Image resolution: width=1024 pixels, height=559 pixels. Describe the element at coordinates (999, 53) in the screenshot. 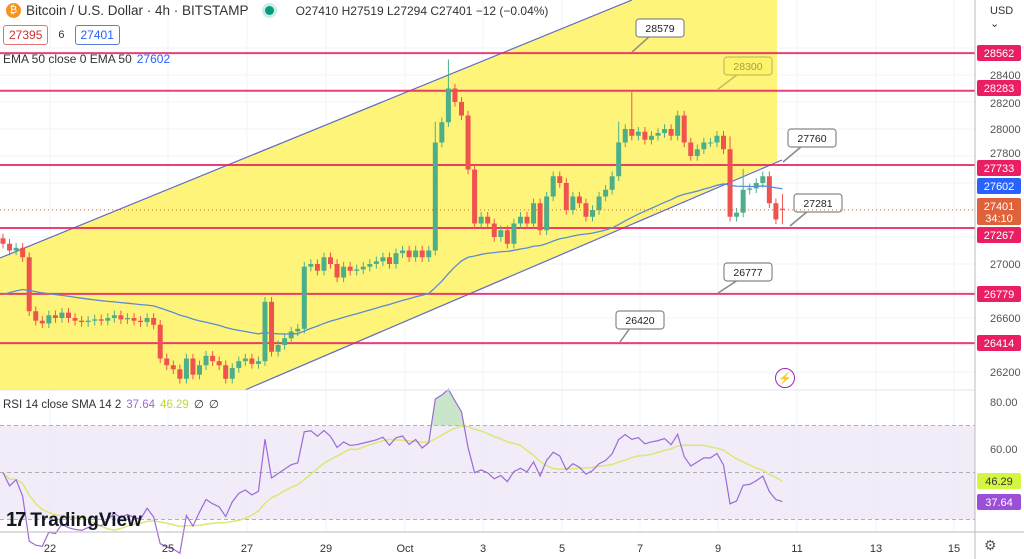

I see `level-badge: 28562` at that location.